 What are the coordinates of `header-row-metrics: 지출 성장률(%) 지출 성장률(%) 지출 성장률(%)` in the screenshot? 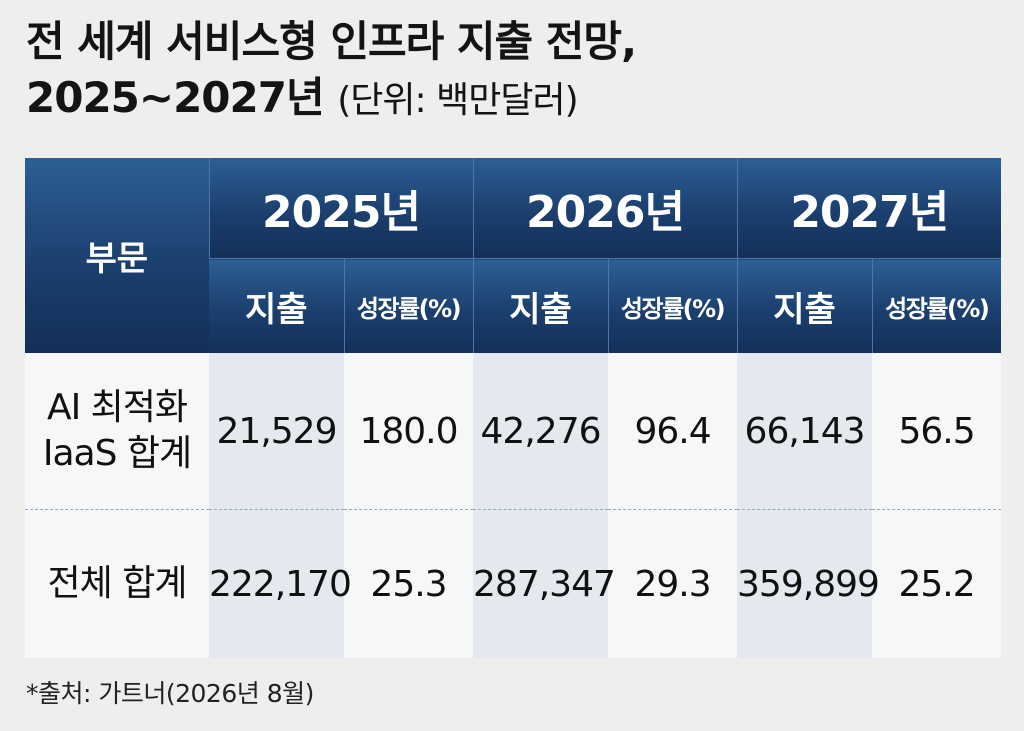 It's located at (513, 305).